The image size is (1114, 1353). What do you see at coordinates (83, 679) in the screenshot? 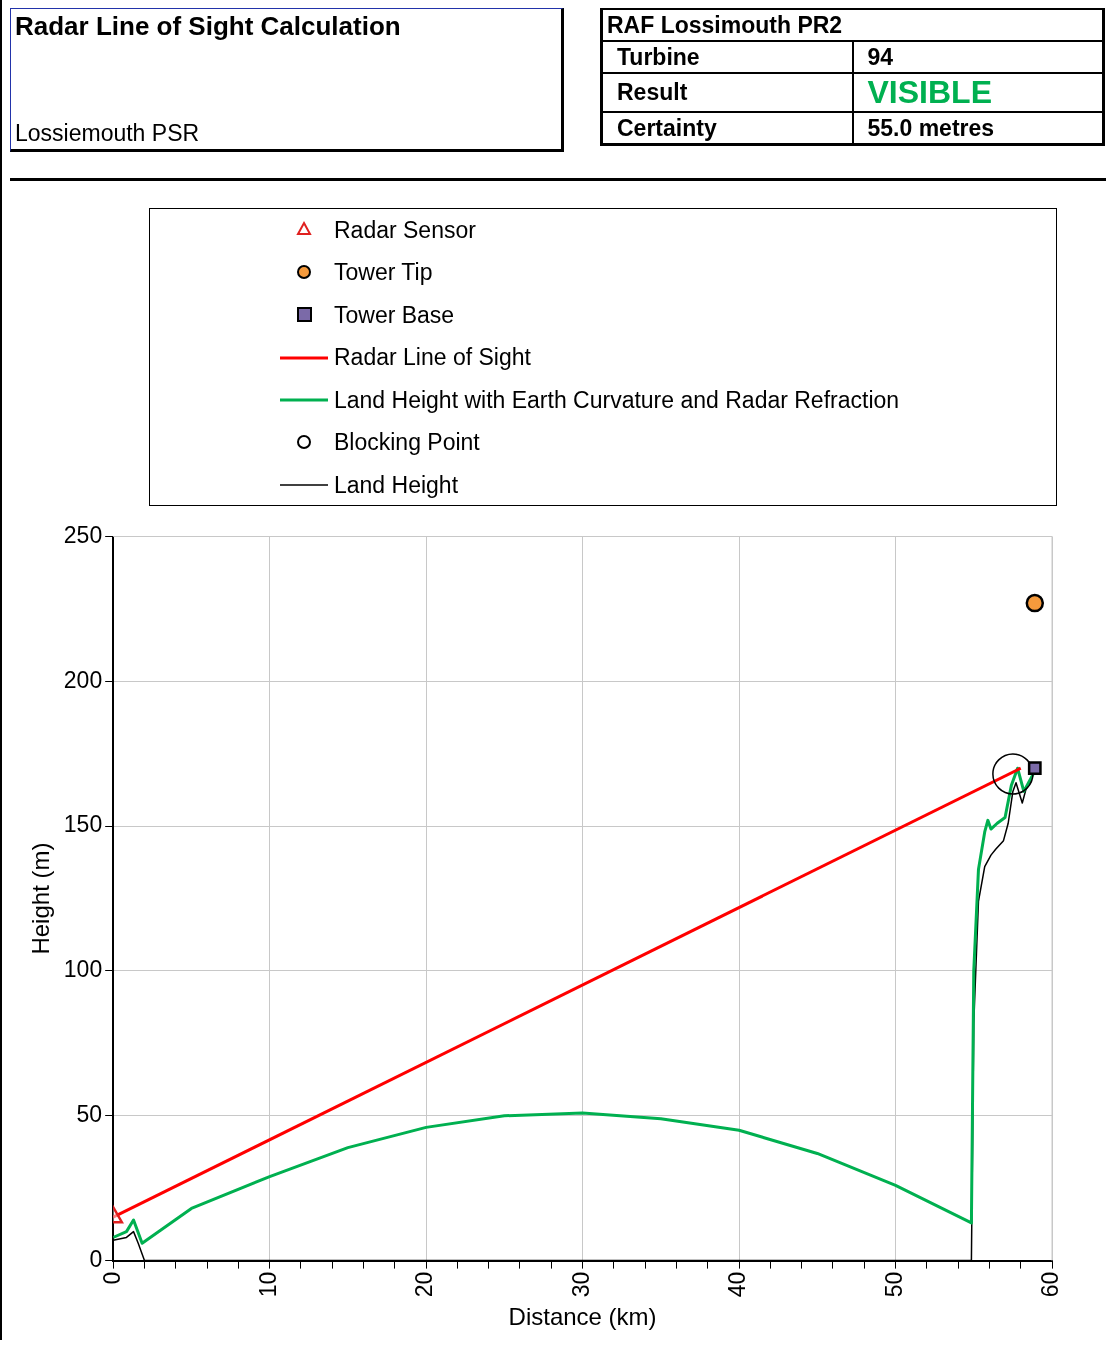
I see `y-tick-label: 200` at bounding box center [83, 679].